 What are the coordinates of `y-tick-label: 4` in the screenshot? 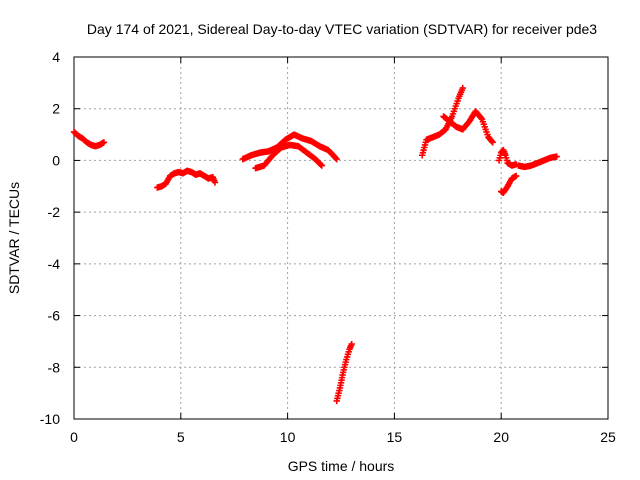 It's located at (56, 57).